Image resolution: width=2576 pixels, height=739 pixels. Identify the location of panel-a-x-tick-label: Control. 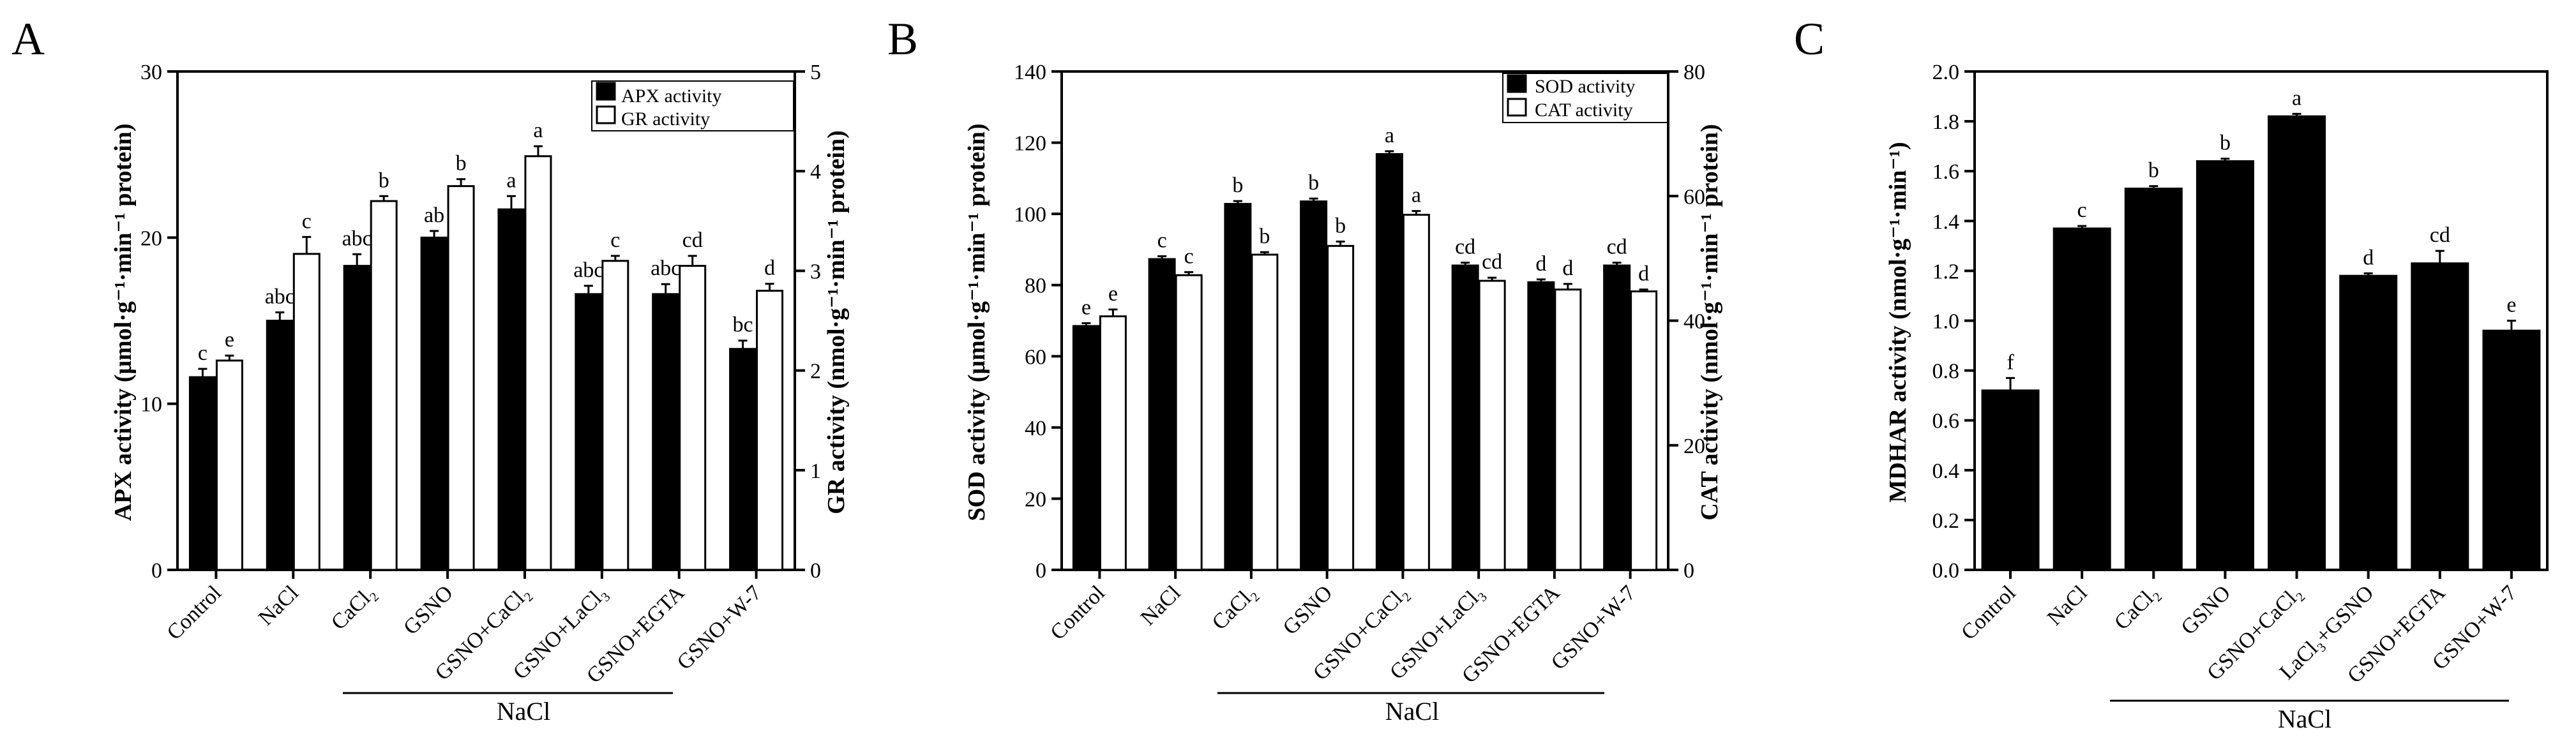
(194, 613).